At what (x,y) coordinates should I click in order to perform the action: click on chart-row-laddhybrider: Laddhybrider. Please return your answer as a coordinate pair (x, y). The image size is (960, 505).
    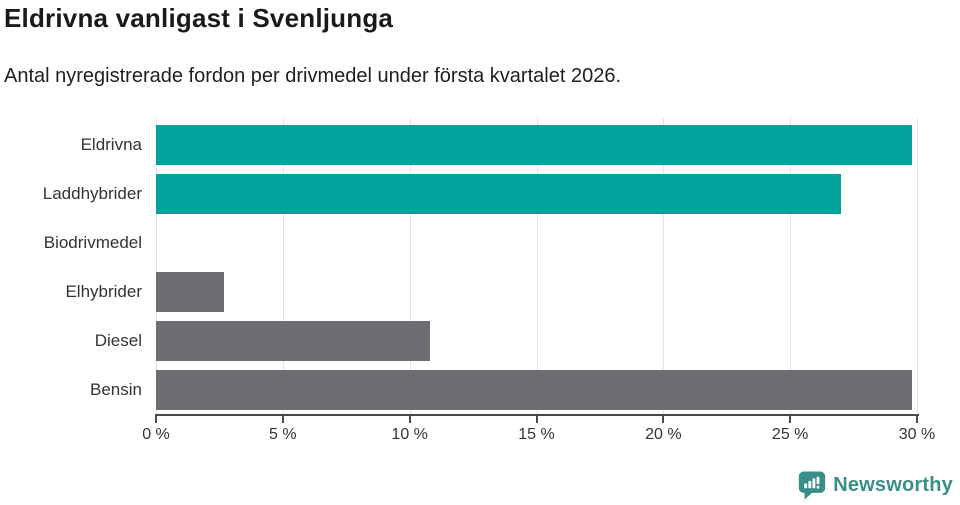
    Looking at the image, I should click on (480, 193).